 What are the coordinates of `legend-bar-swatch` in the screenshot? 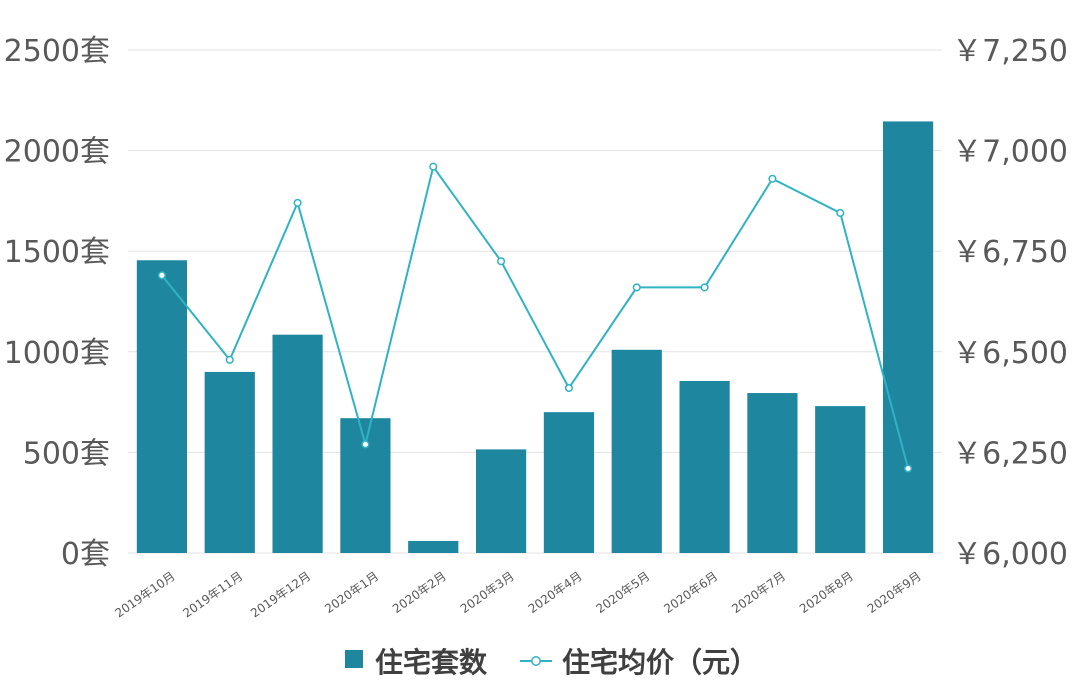 It's located at (354, 659).